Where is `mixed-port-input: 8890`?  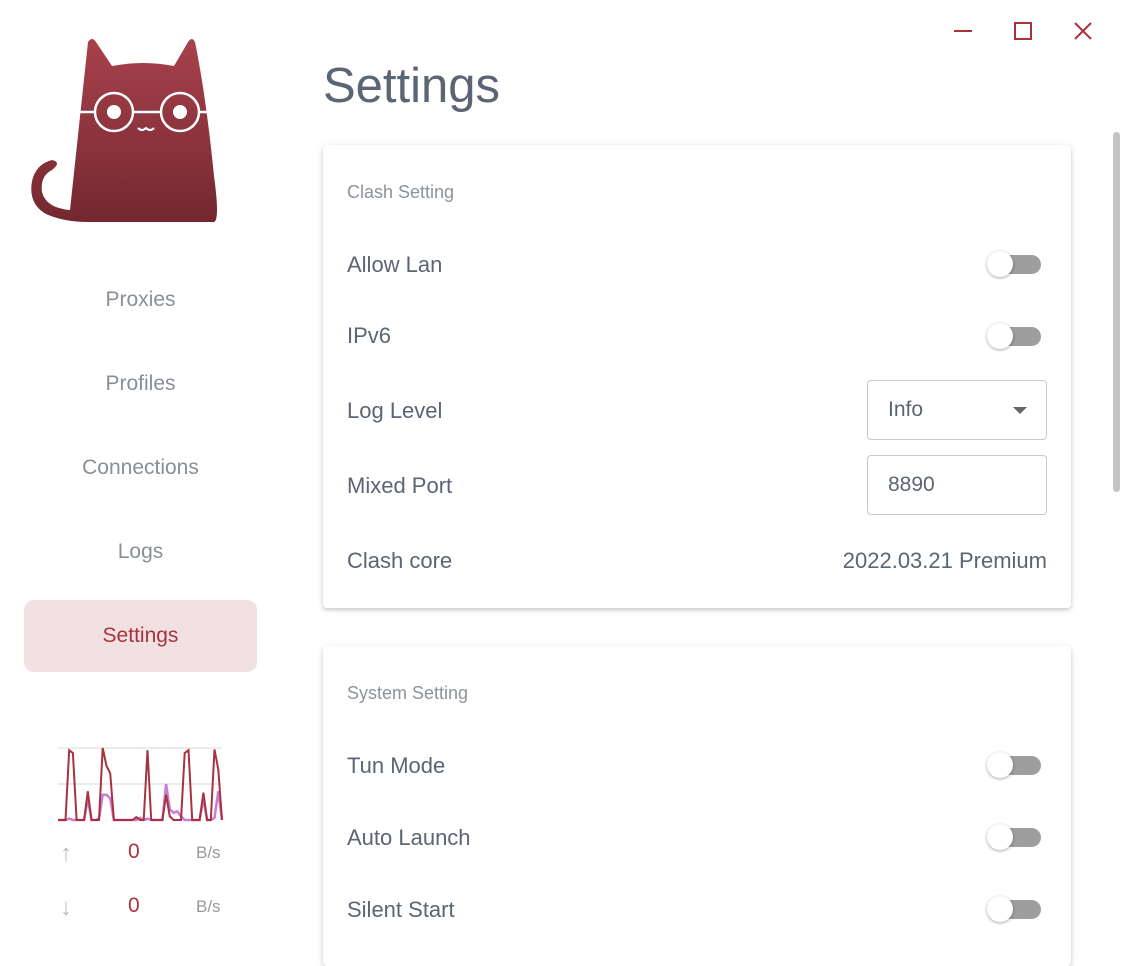 mixed-port-input: 8890 is located at coordinates (957, 485).